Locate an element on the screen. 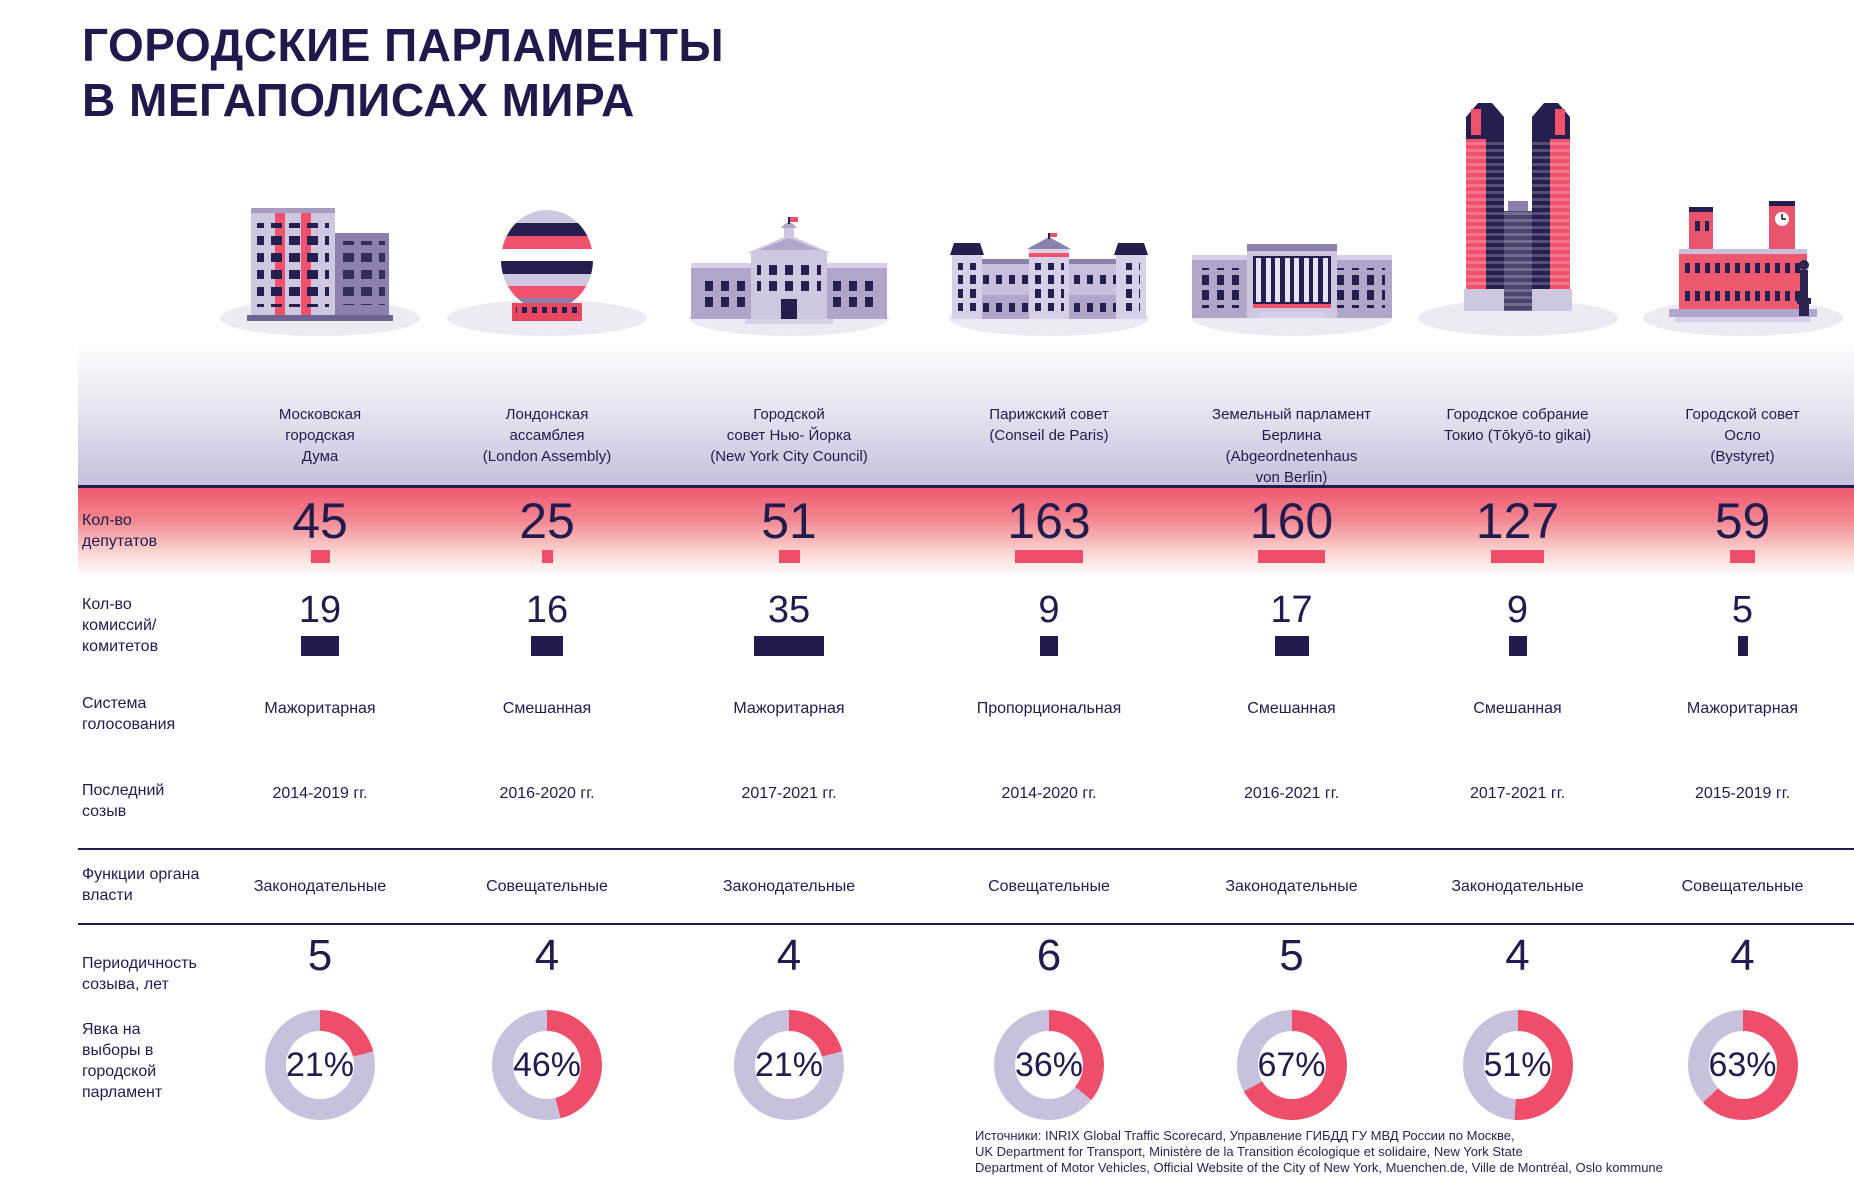 This screenshot has width=1854, height=1200. last-convocation-value: 2015-2019 гг. is located at coordinates (1742, 793).